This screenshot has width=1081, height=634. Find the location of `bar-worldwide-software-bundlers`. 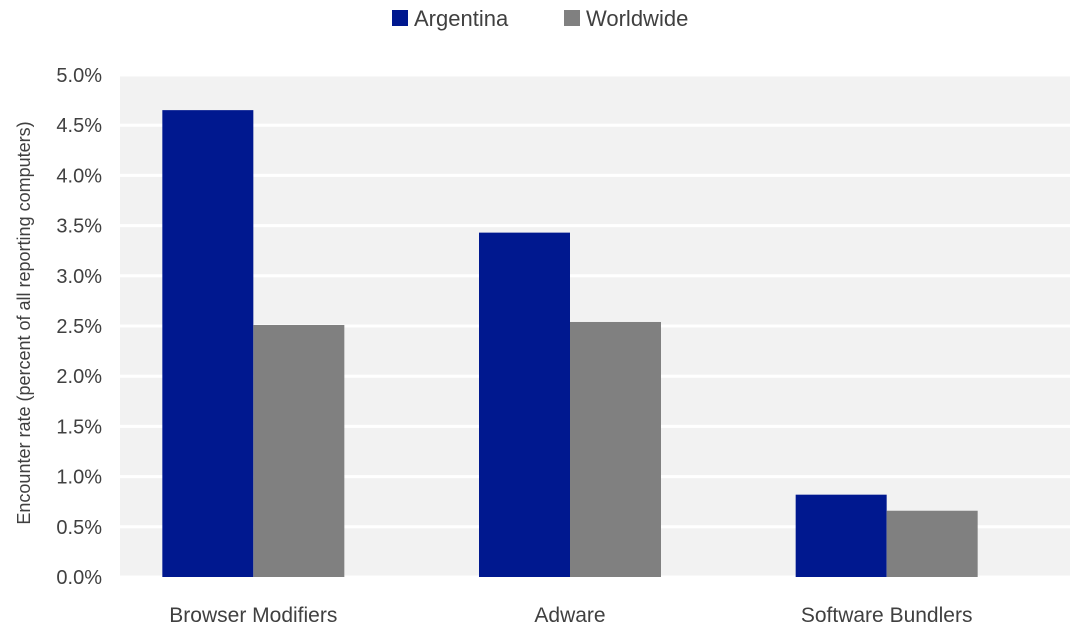

bar-worldwide-software-bundlers is located at coordinates (932, 543).